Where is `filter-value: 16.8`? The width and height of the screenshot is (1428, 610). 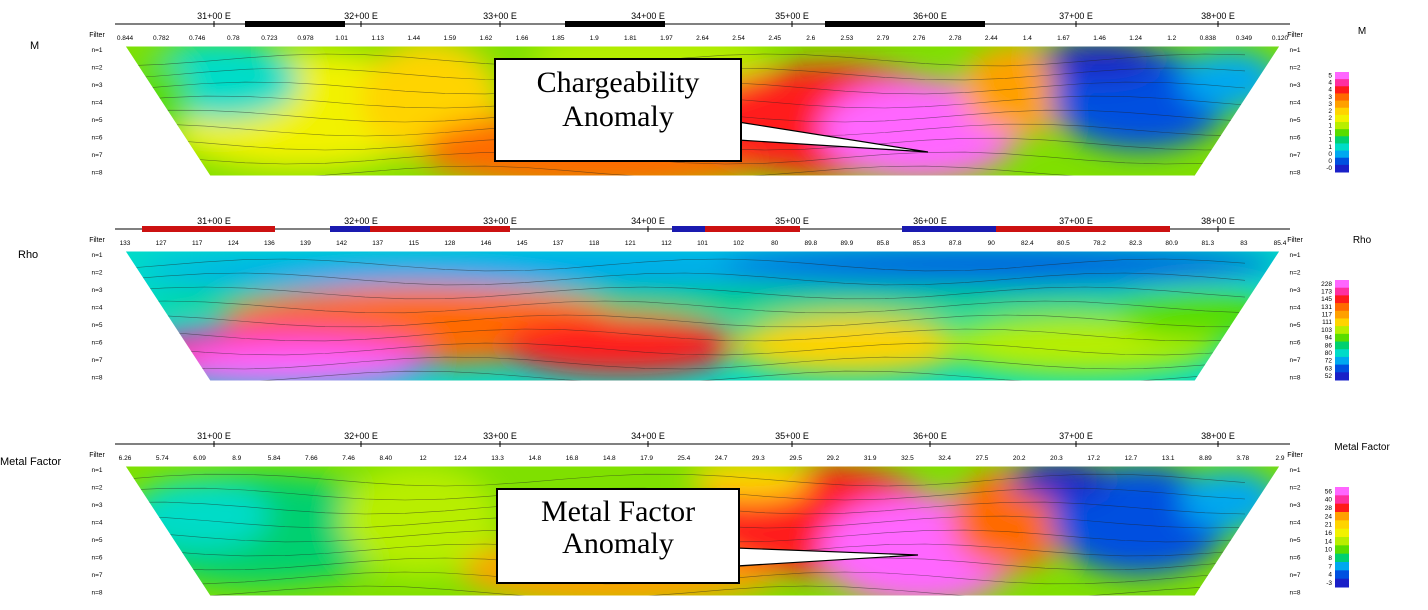
filter-value: 16.8 is located at coordinates (572, 458).